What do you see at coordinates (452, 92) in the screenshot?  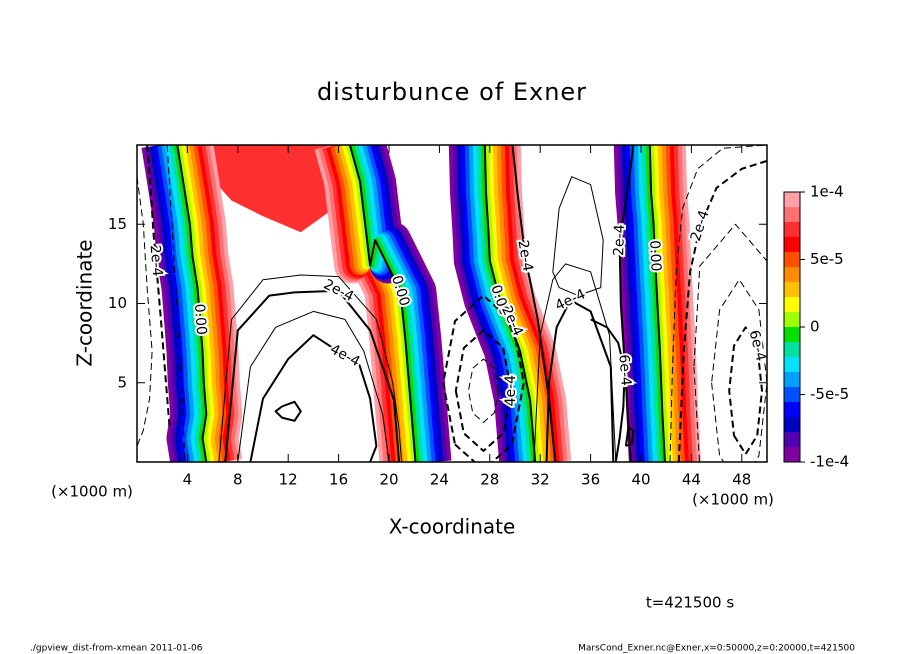 I see `chart-title: disturbunce of Exner` at bounding box center [452, 92].